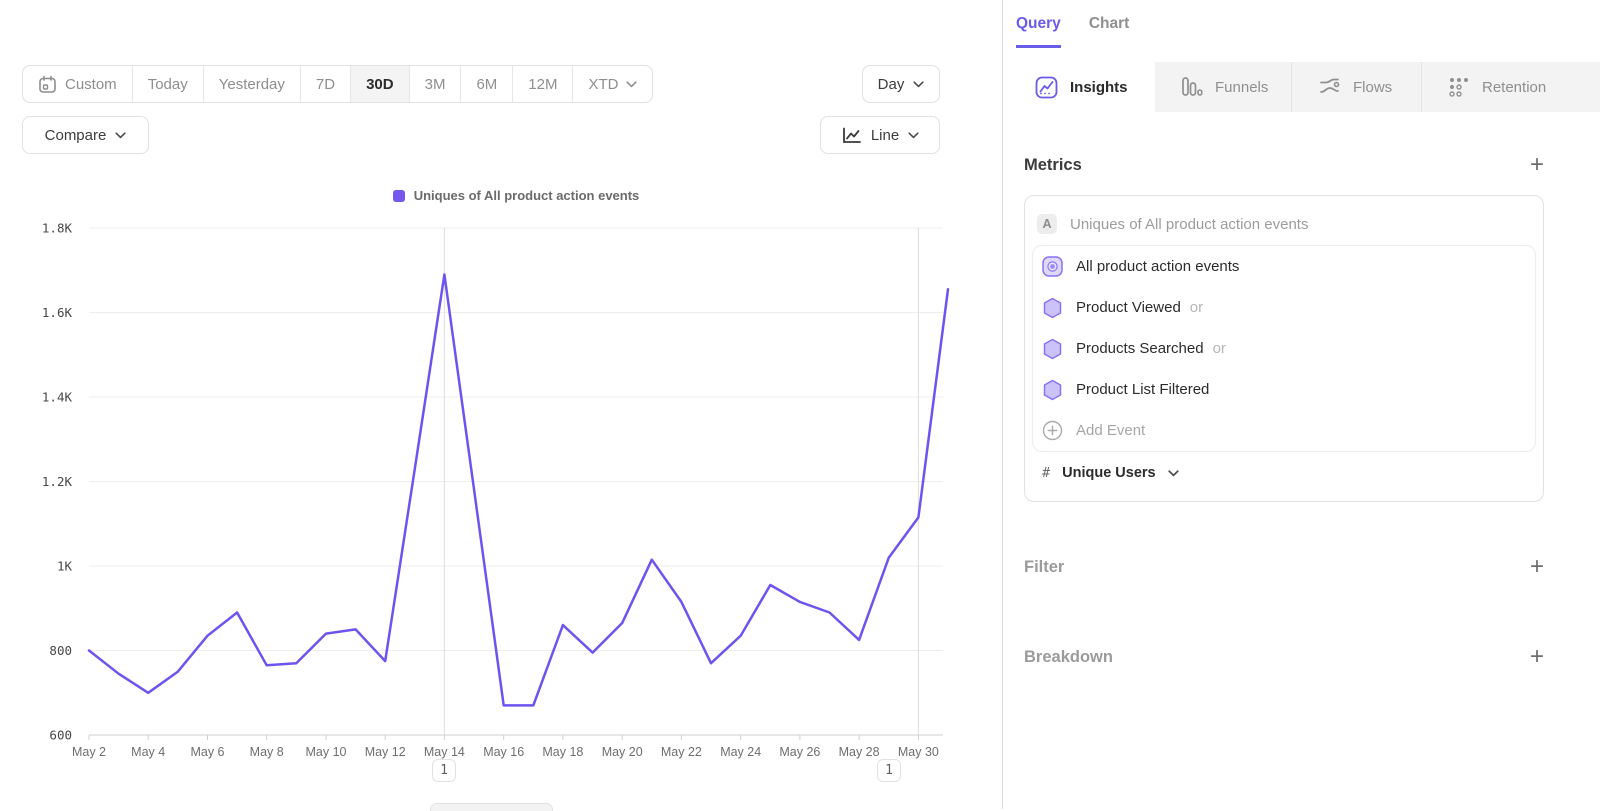 This screenshot has width=1600, height=811. I want to click on add-event-plus-icon, so click(1052, 430).